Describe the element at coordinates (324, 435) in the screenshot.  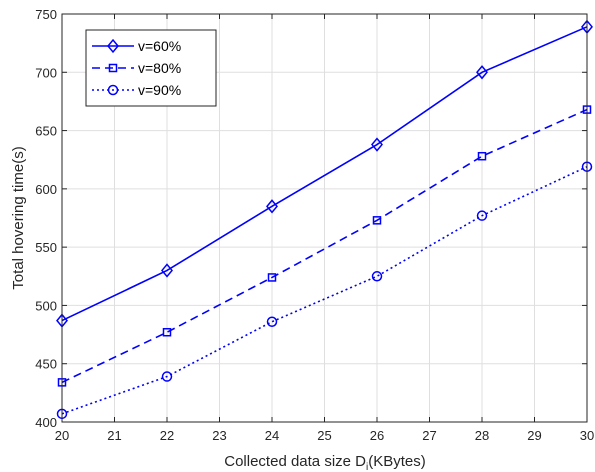
I see `x-tick-label: 25` at that location.